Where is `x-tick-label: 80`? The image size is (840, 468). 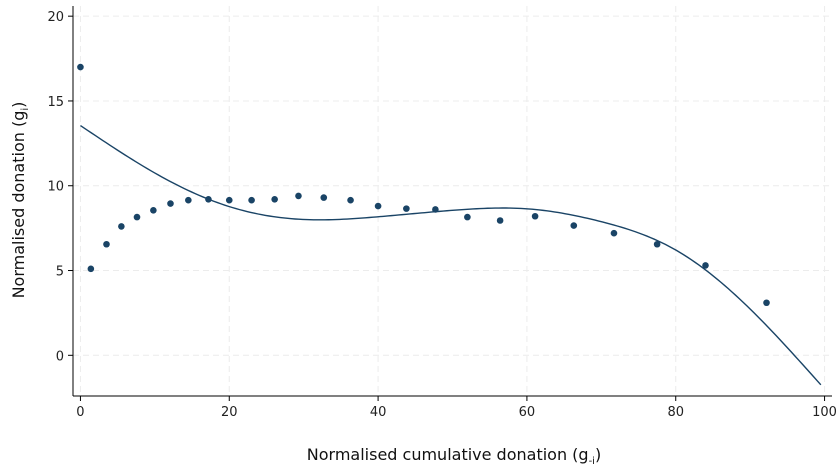 x-tick-label: 80 is located at coordinates (675, 412).